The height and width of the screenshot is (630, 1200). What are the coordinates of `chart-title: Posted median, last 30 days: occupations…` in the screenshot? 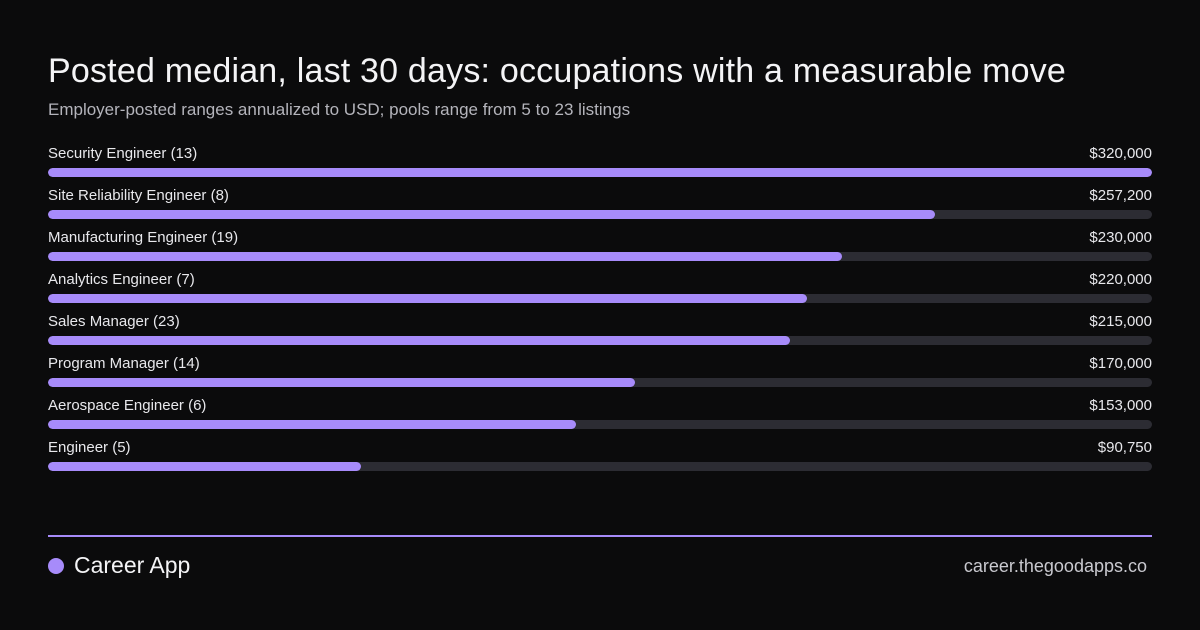 It's located at (557, 71).